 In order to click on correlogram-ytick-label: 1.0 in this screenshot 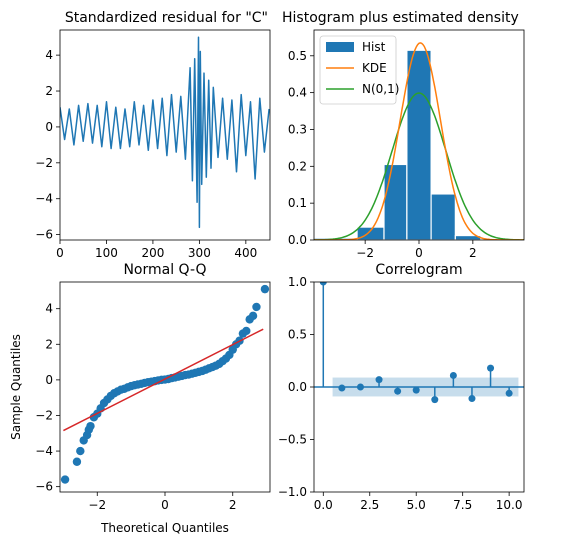, I will do `click(297, 282)`.